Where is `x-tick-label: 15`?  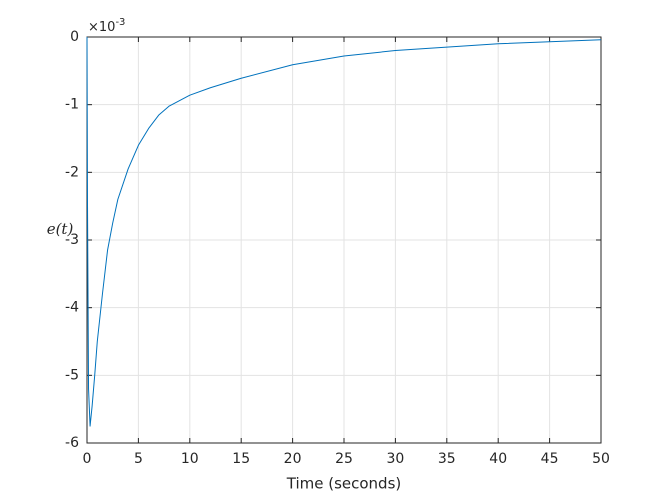
x-tick-label: 15 is located at coordinates (241, 459).